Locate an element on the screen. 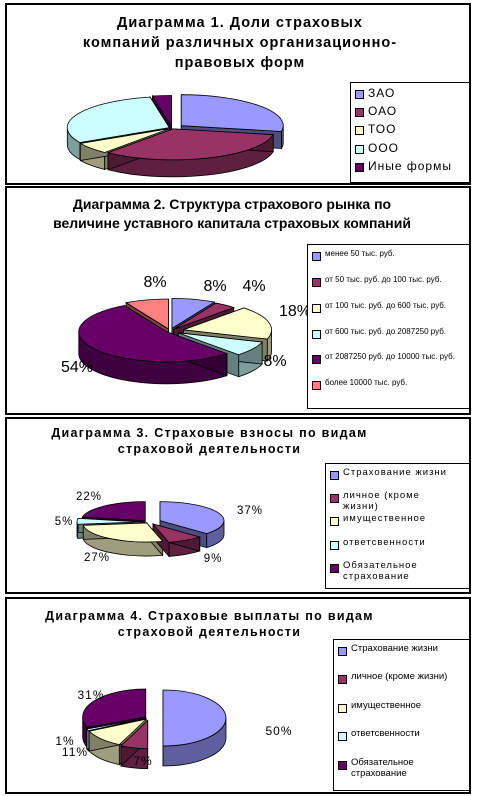 The height and width of the screenshot is (796, 480). chart-4-legend-item-1: Страхование жизни is located at coordinates (402, 649).